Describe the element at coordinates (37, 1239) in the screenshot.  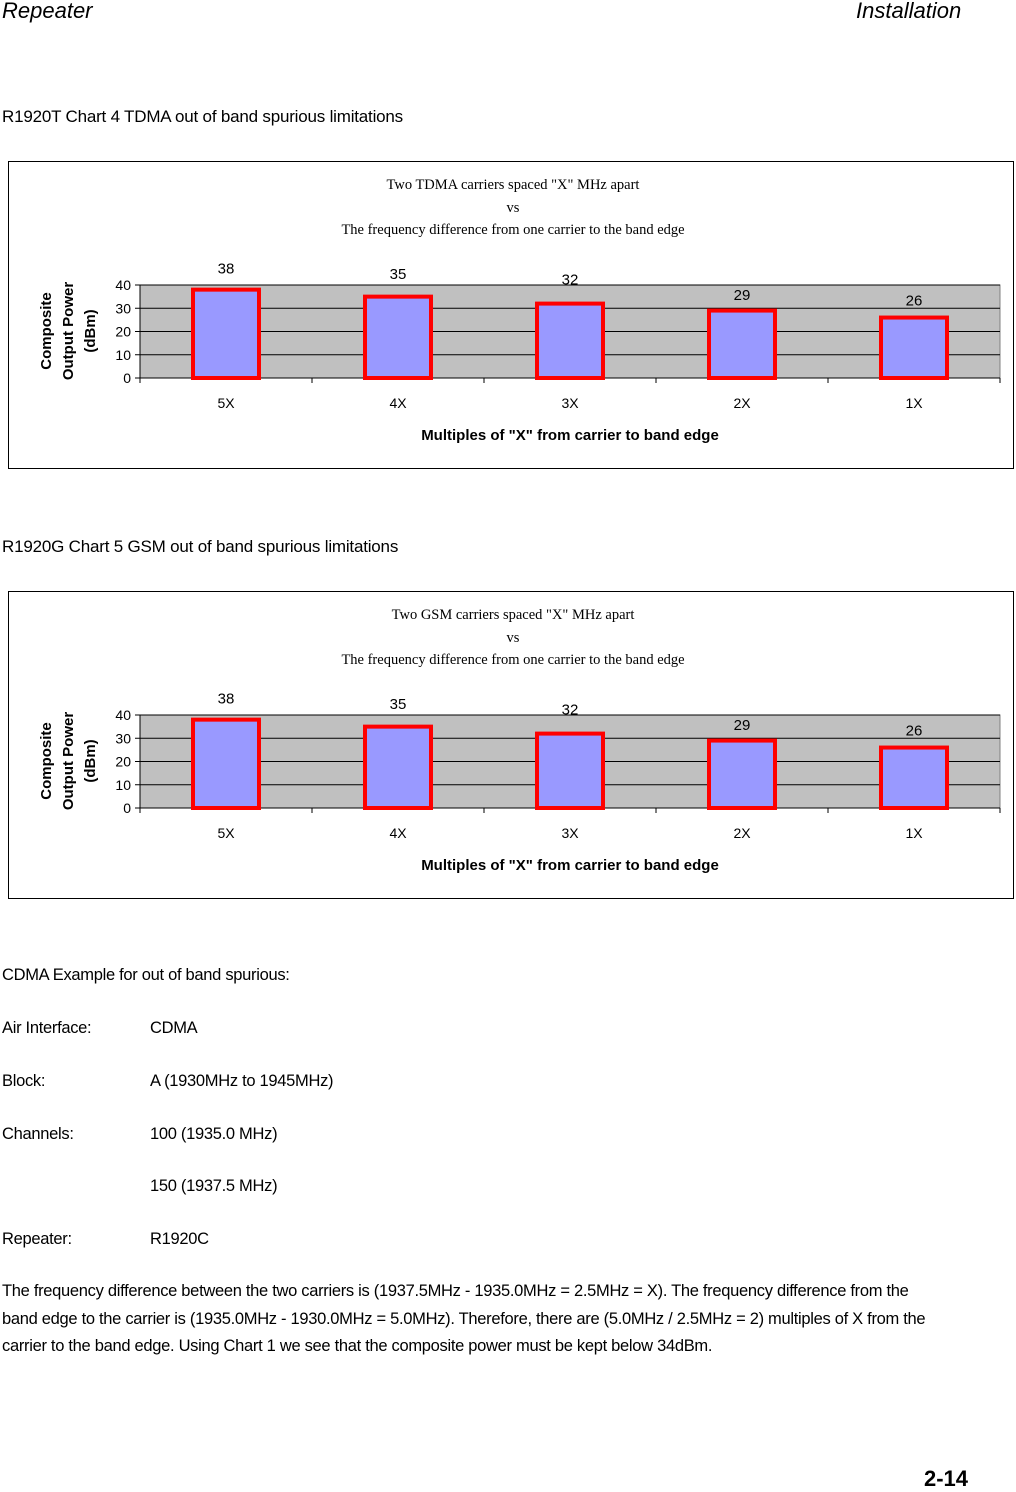
I see `row-label: Repeater:` at that location.